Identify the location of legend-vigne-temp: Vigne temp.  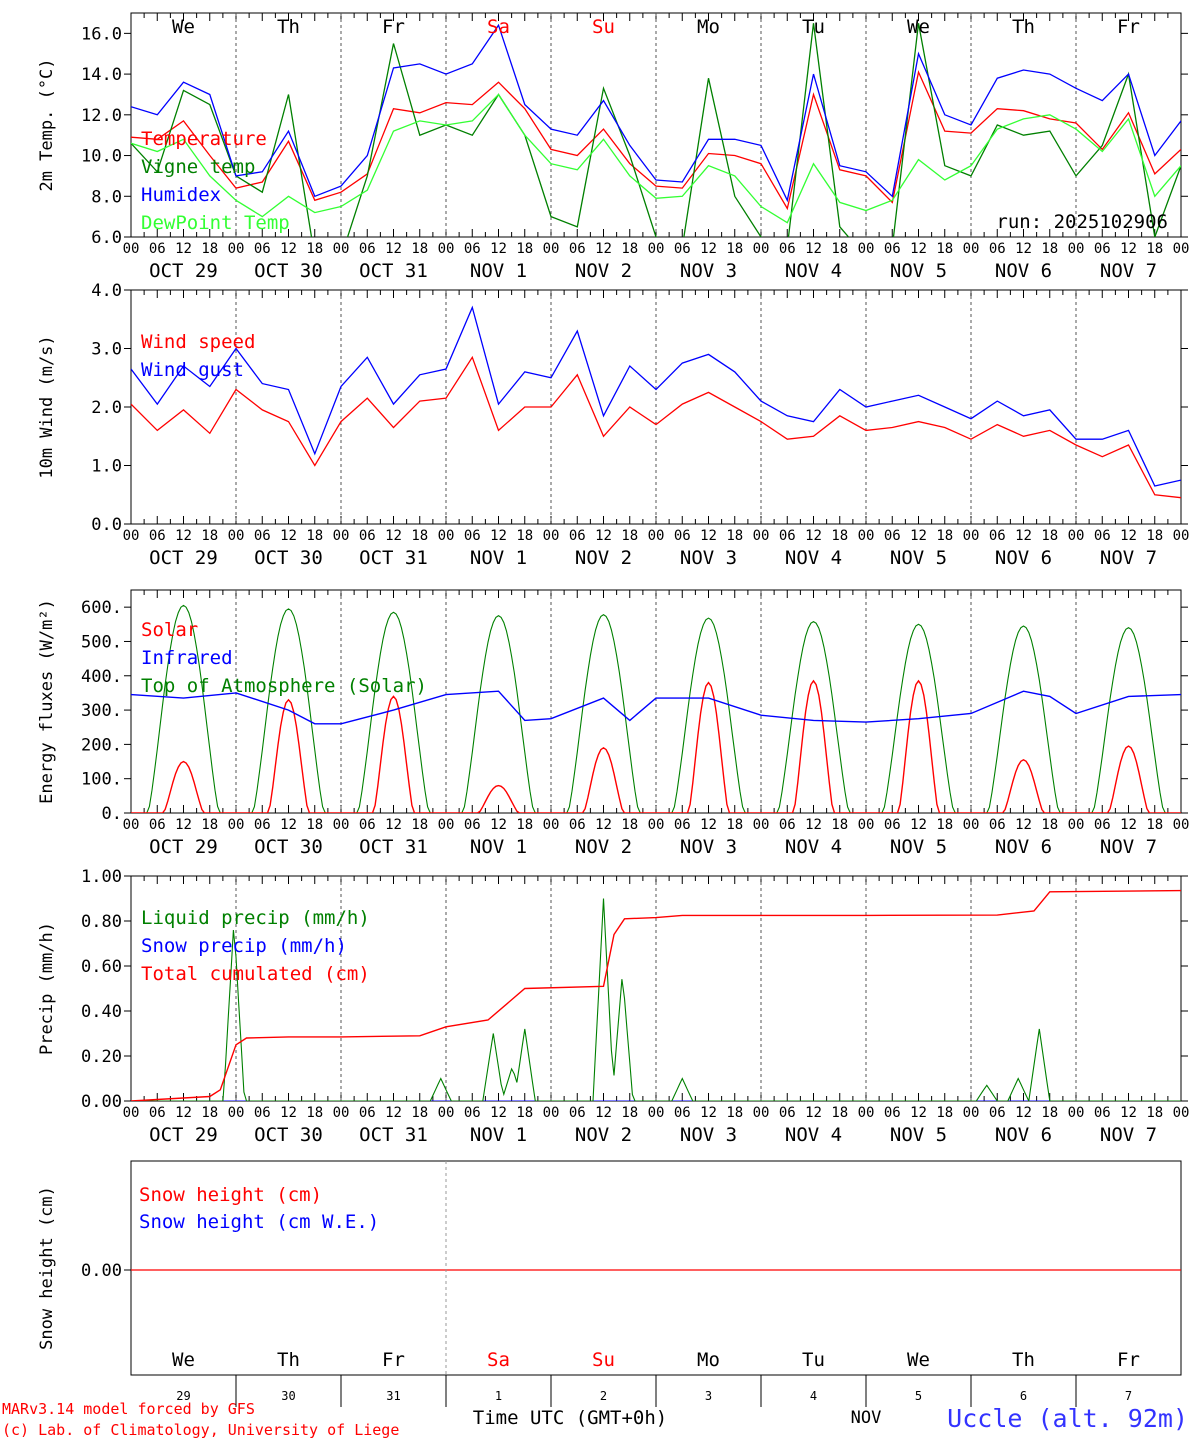
(198, 167).